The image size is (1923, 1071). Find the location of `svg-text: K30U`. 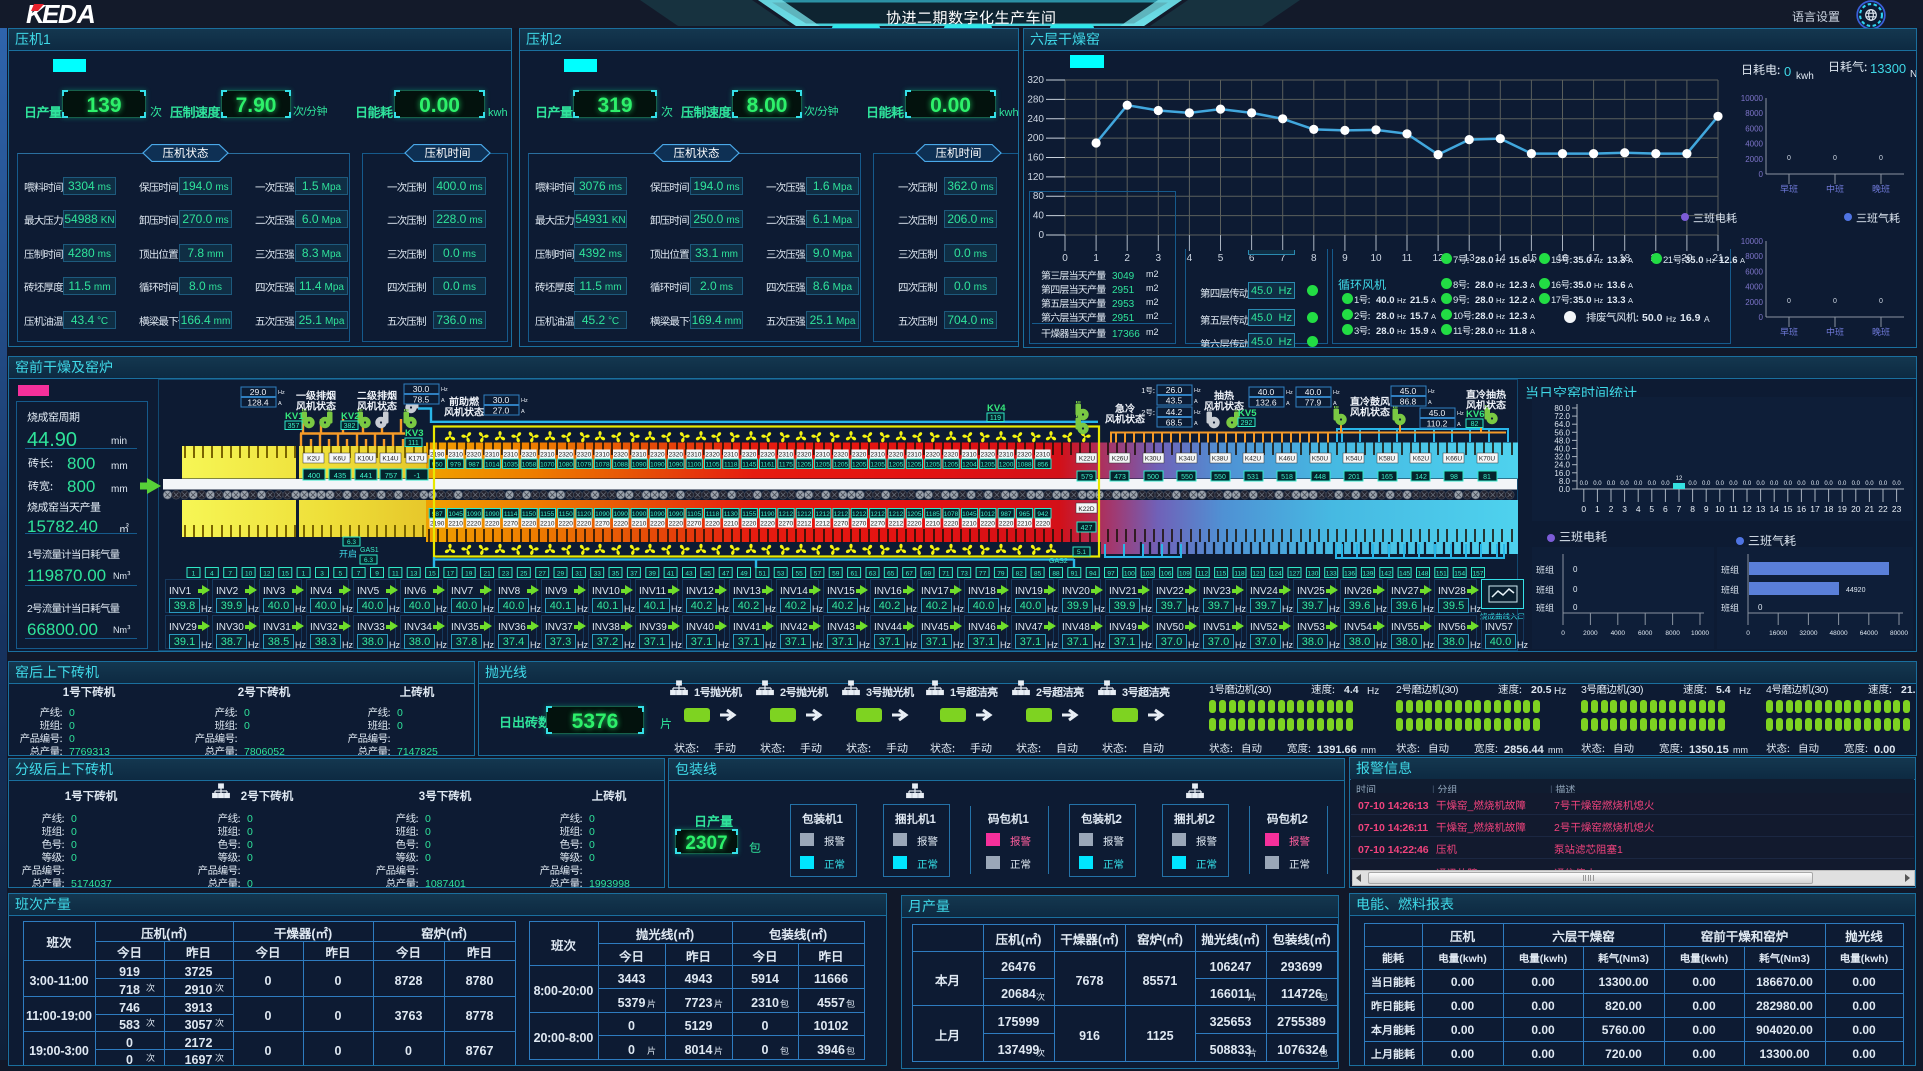

svg-text: K30U is located at coordinates (1153, 458).